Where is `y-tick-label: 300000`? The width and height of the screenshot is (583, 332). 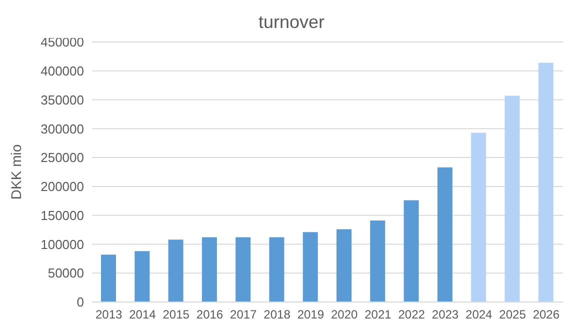 y-tick-label: 300000 is located at coordinates (62, 128).